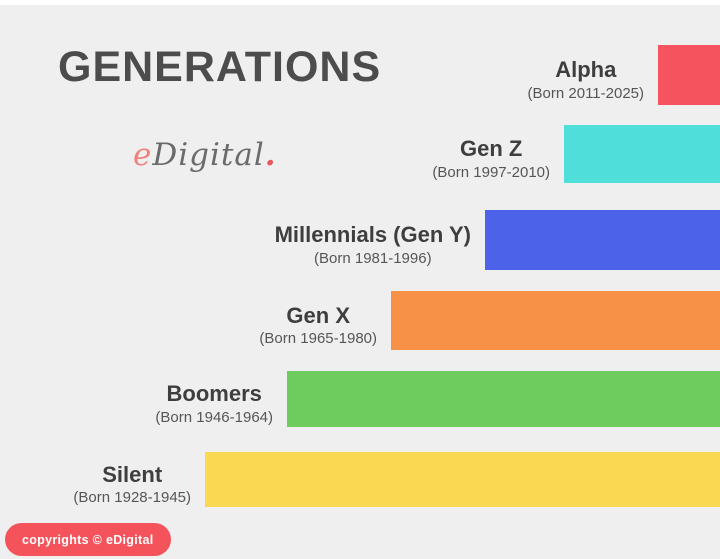 Image resolution: width=720 pixels, height=559 pixels. What do you see at coordinates (642, 154) in the screenshot?
I see `generation-bar-gen-z` at bounding box center [642, 154].